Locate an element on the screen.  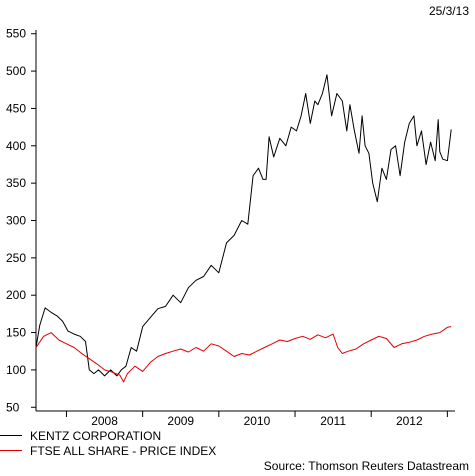
date-stamp: 25/3/13 is located at coordinates (448, 11).